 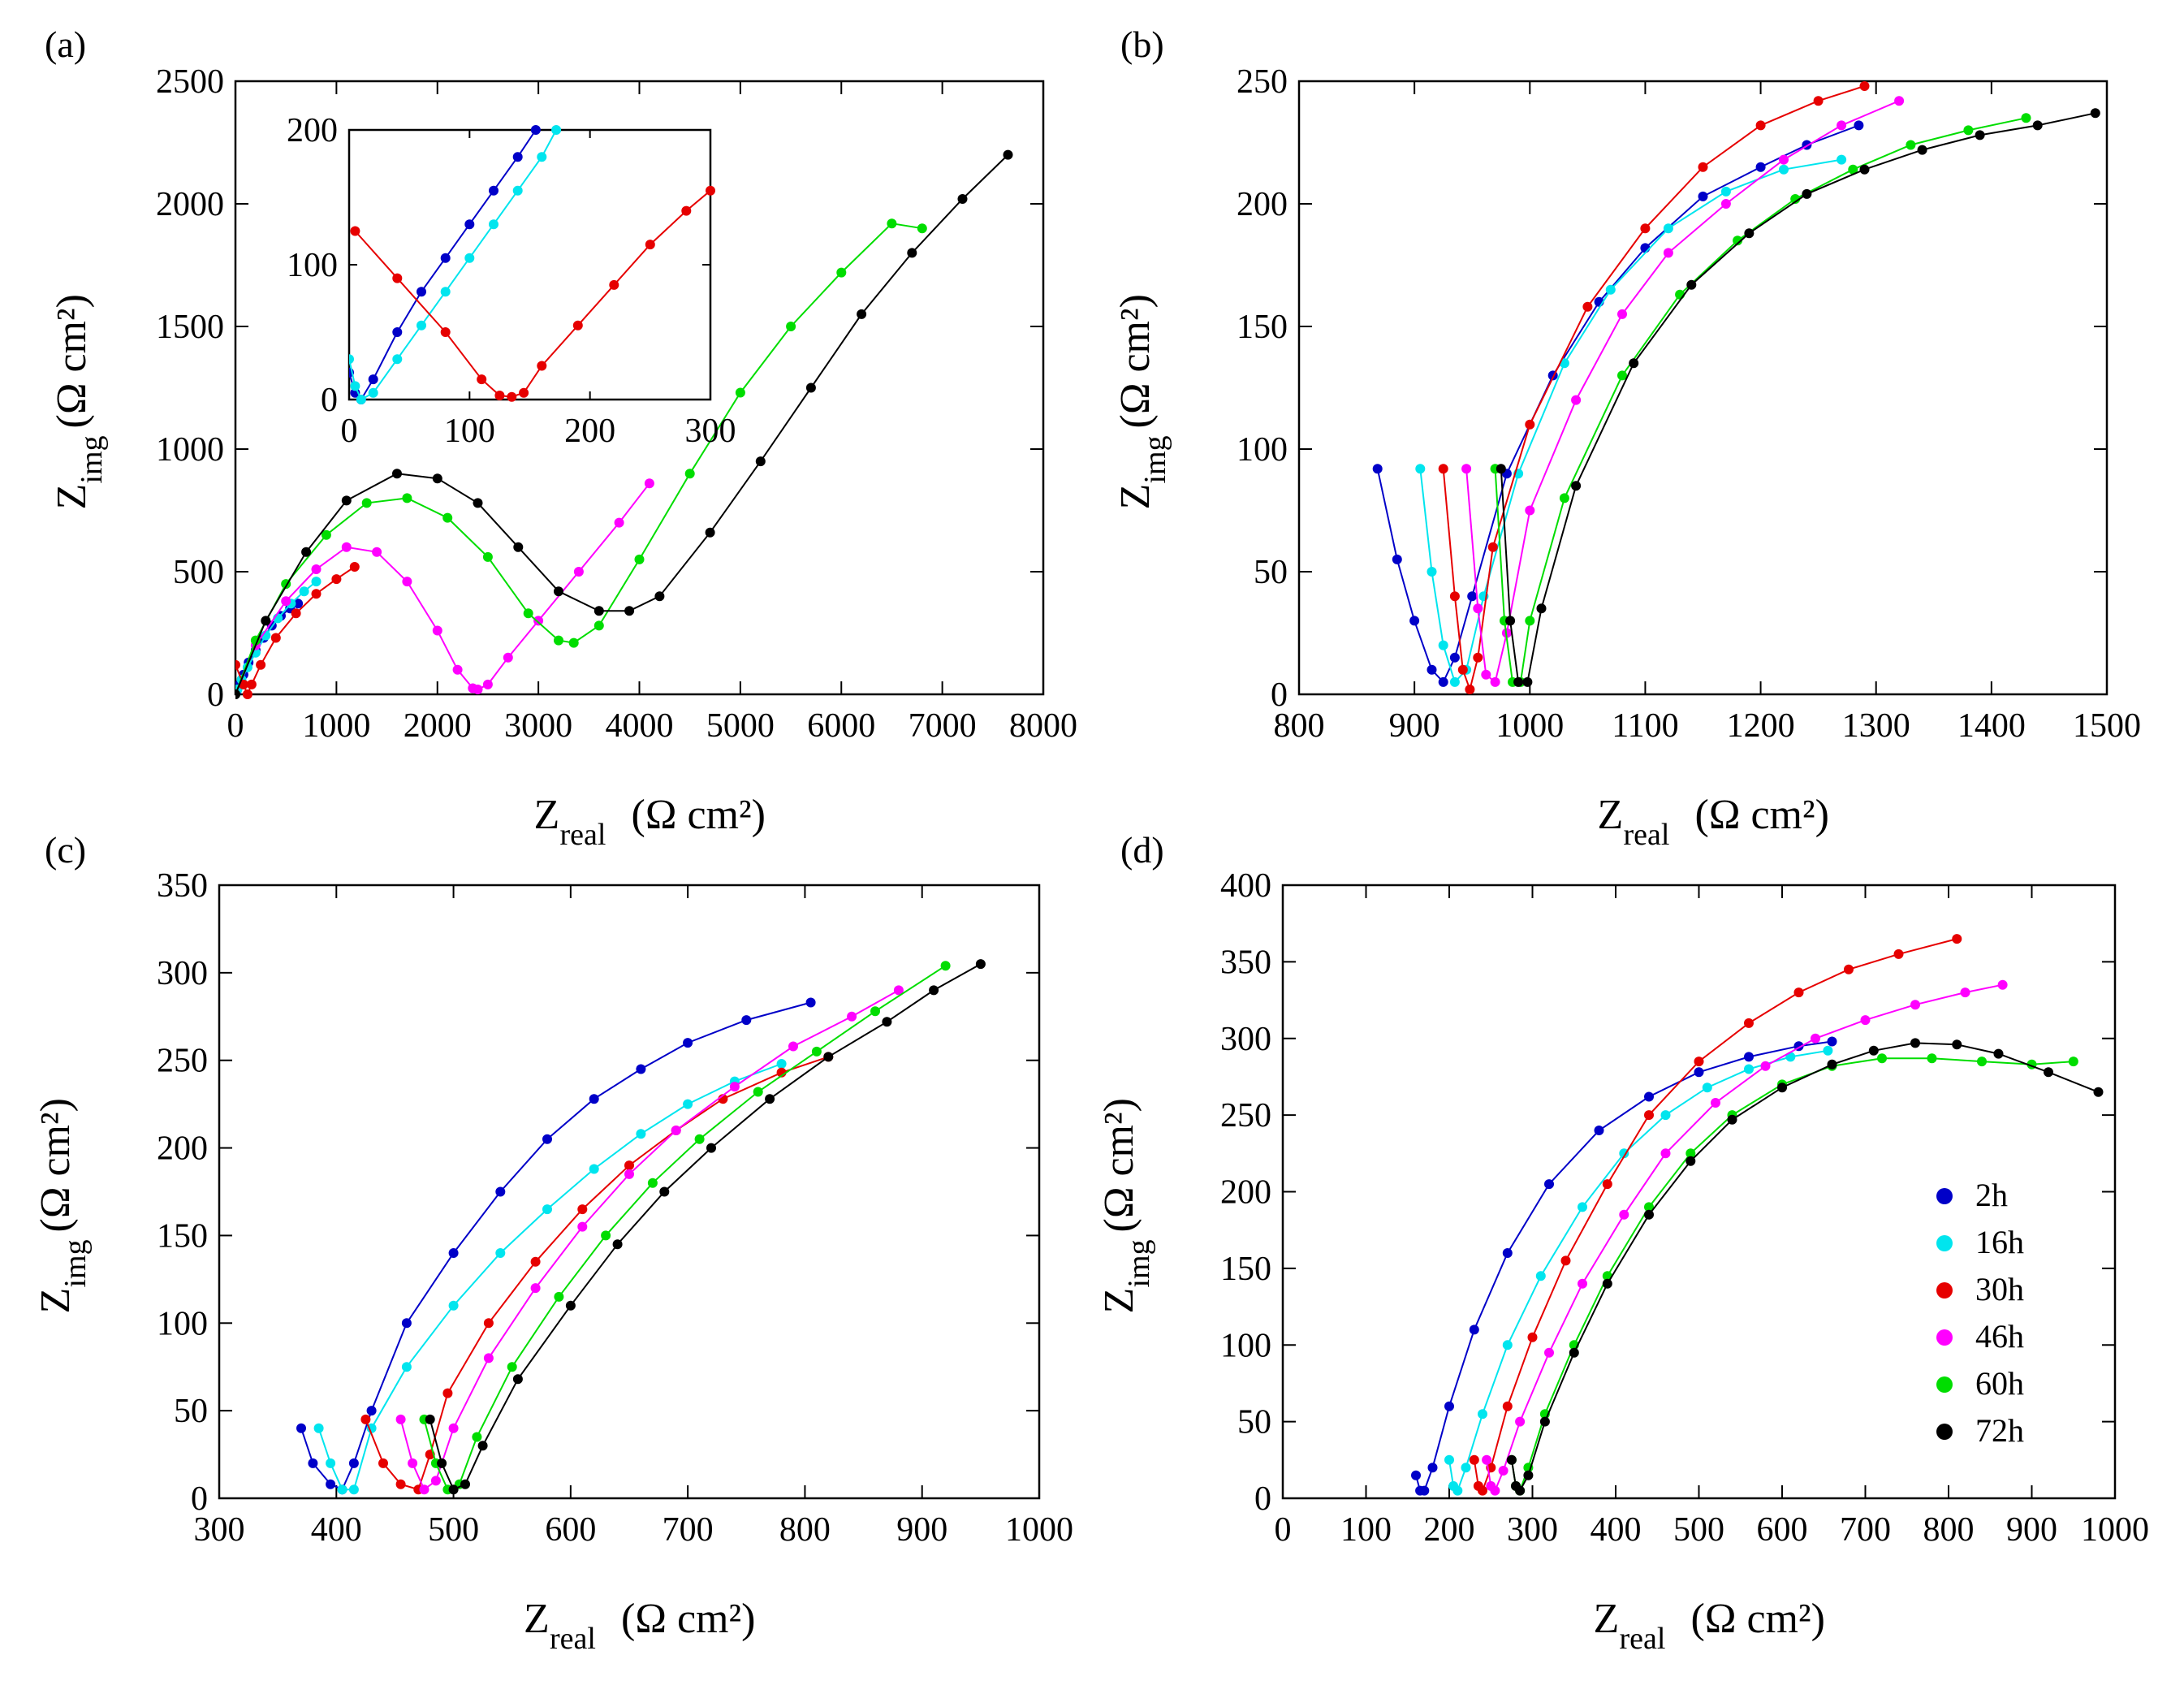 I want to click on inset-background, so click(x=529, y=265).